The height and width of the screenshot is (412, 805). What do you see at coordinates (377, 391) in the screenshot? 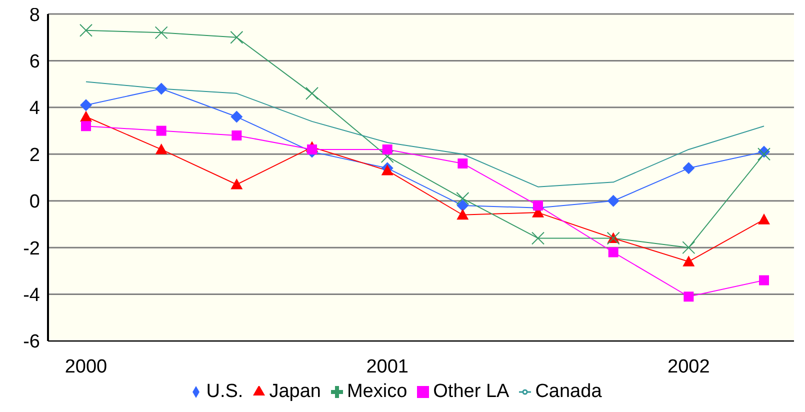
I see `legend-label: Mexico` at bounding box center [377, 391].